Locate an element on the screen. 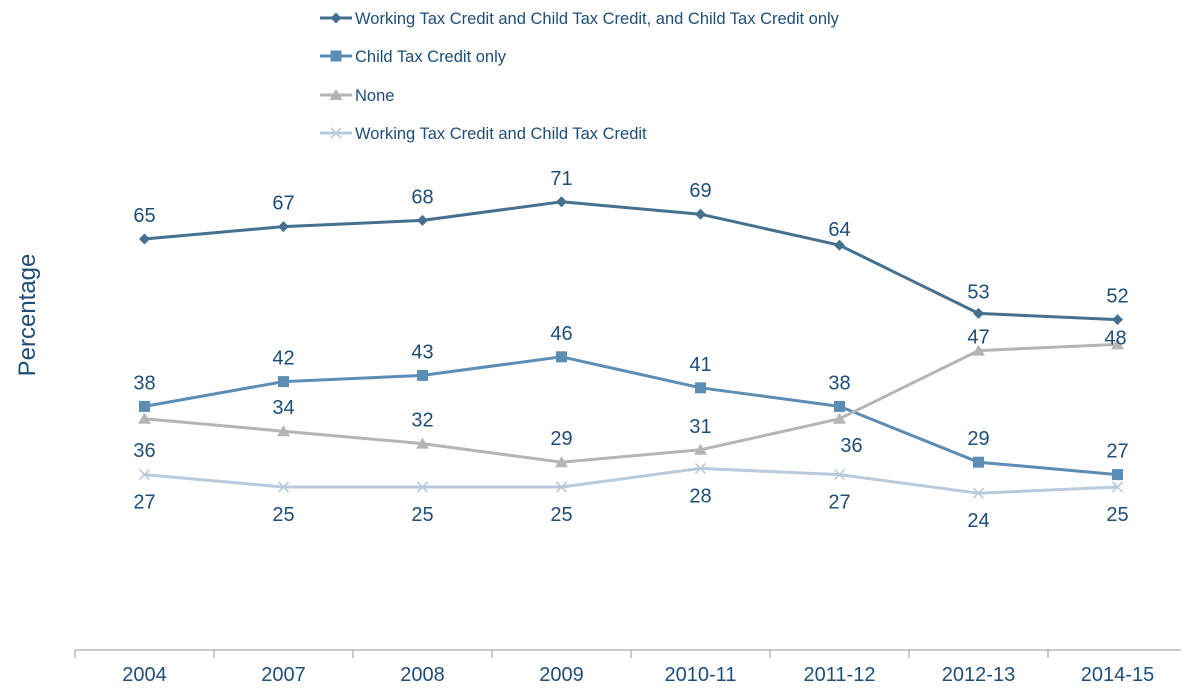  data-label: 24 is located at coordinates (978, 521).